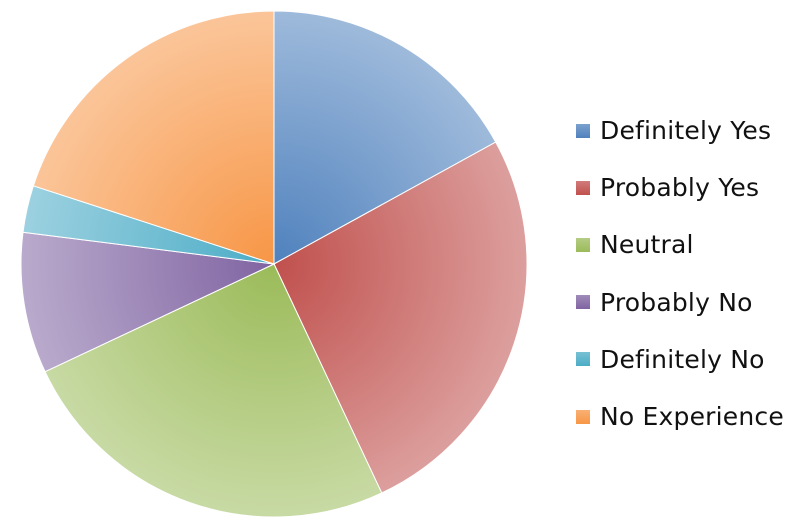 Image resolution: width=806 pixels, height=524 pixels. I want to click on legend-item-probably-no: Probably No, so click(680, 302).